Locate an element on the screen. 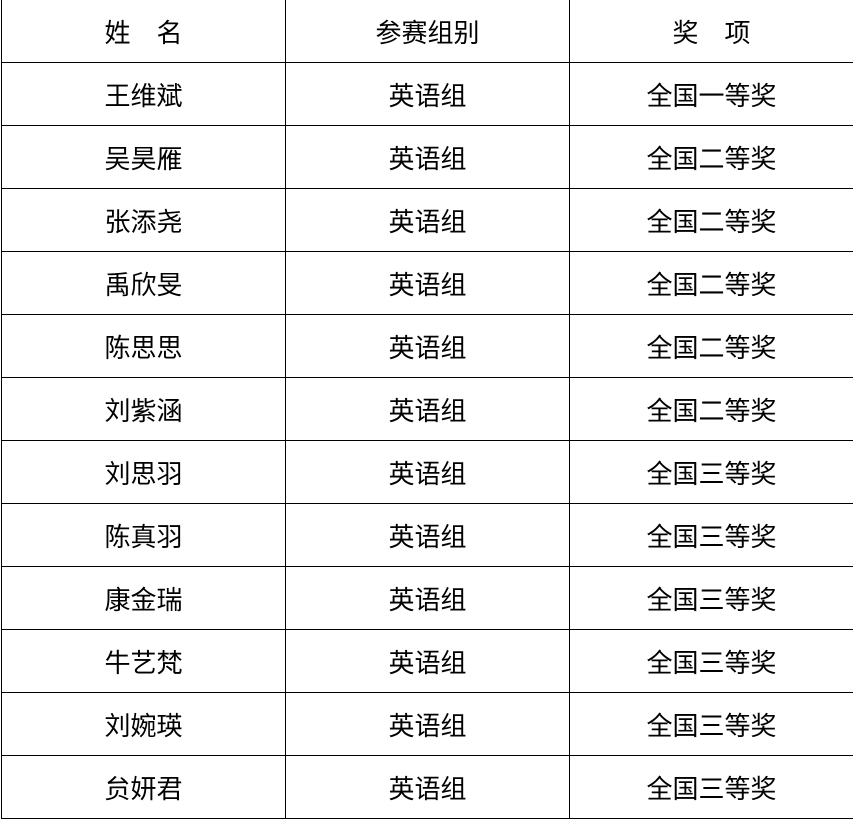 The height and width of the screenshot is (826, 853). table-row: 张添尧 英语组 全国二等奖 is located at coordinates (427, 220).